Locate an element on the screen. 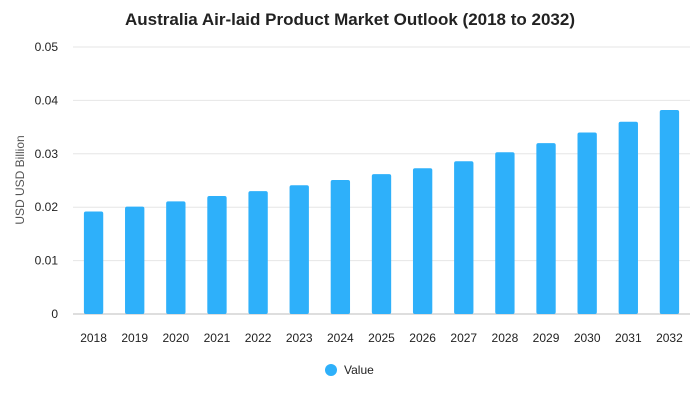  x-tick-label: 2030 is located at coordinates (587, 338).